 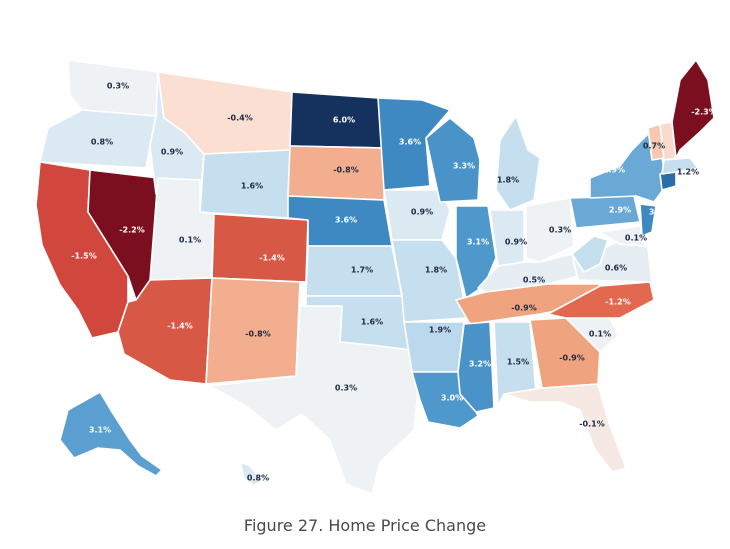 I want to click on state-delaware-maryland, so click(x=622, y=236).